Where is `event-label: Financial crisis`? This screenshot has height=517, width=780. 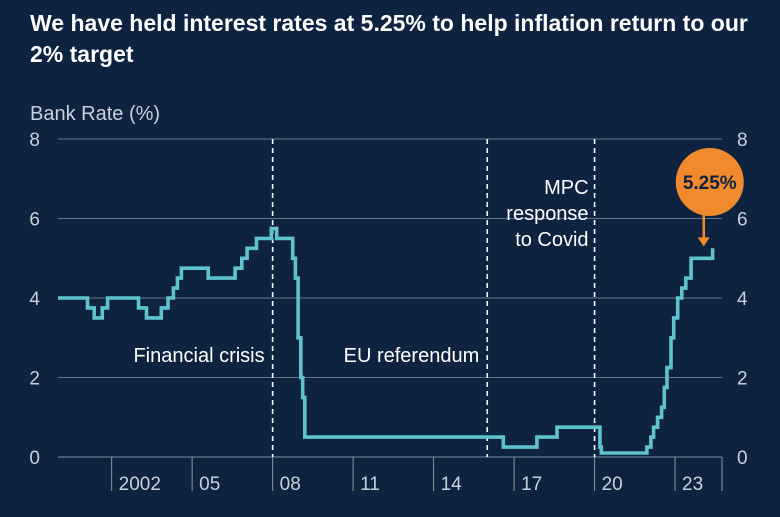
event-label: Financial crisis is located at coordinates (198, 356).